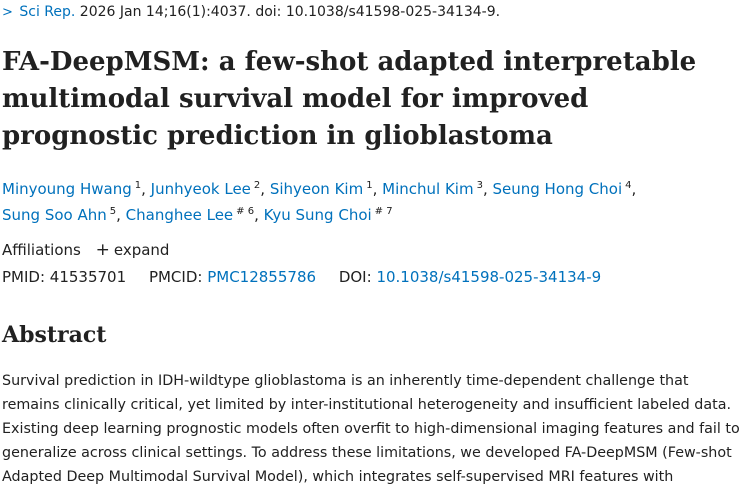 The height and width of the screenshot is (500, 750). What do you see at coordinates (41, 250) in the screenshot?
I see `affiliations-label: Affiliations` at bounding box center [41, 250].